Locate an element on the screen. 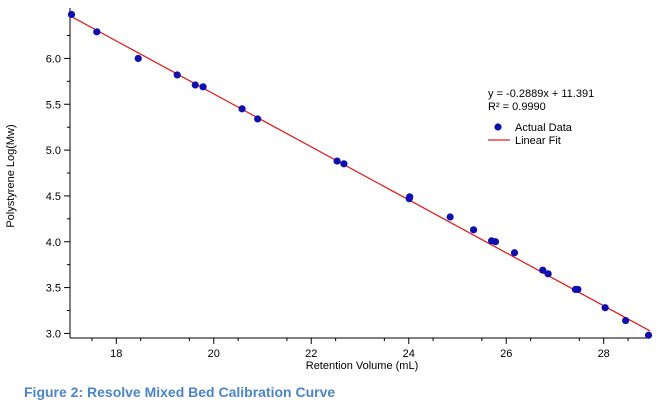  y-tick-label: 3.0 is located at coordinates (53, 334).